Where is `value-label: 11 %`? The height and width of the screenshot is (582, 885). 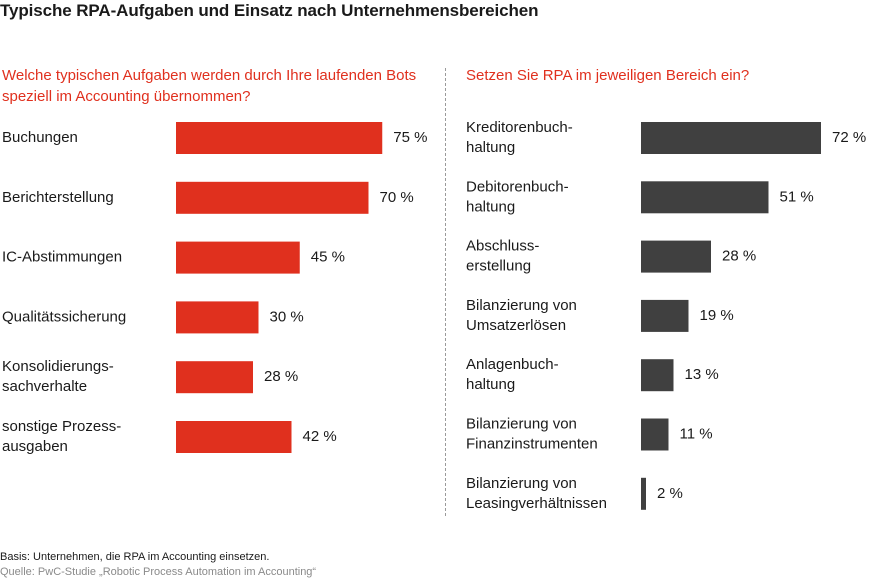
value-label: 11 % is located at coordinates (696, 433).